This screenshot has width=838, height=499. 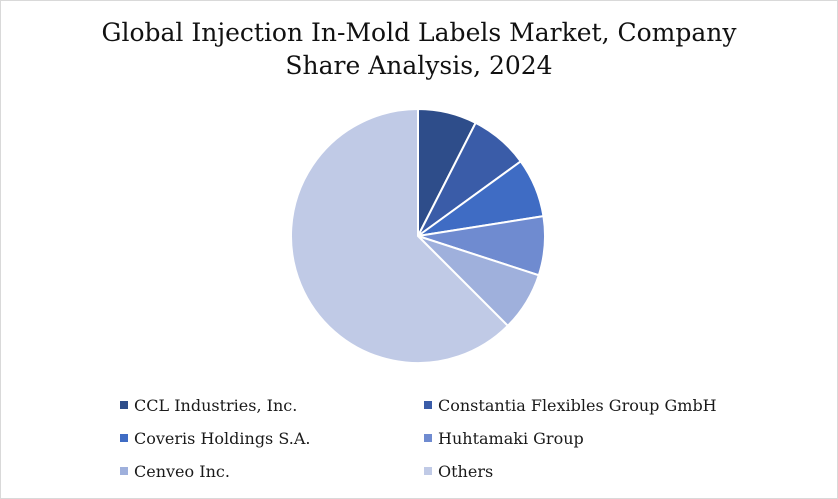 I want to click on chart-title-line-2: Share Analysis, 2024, so click(x=419, y=65).